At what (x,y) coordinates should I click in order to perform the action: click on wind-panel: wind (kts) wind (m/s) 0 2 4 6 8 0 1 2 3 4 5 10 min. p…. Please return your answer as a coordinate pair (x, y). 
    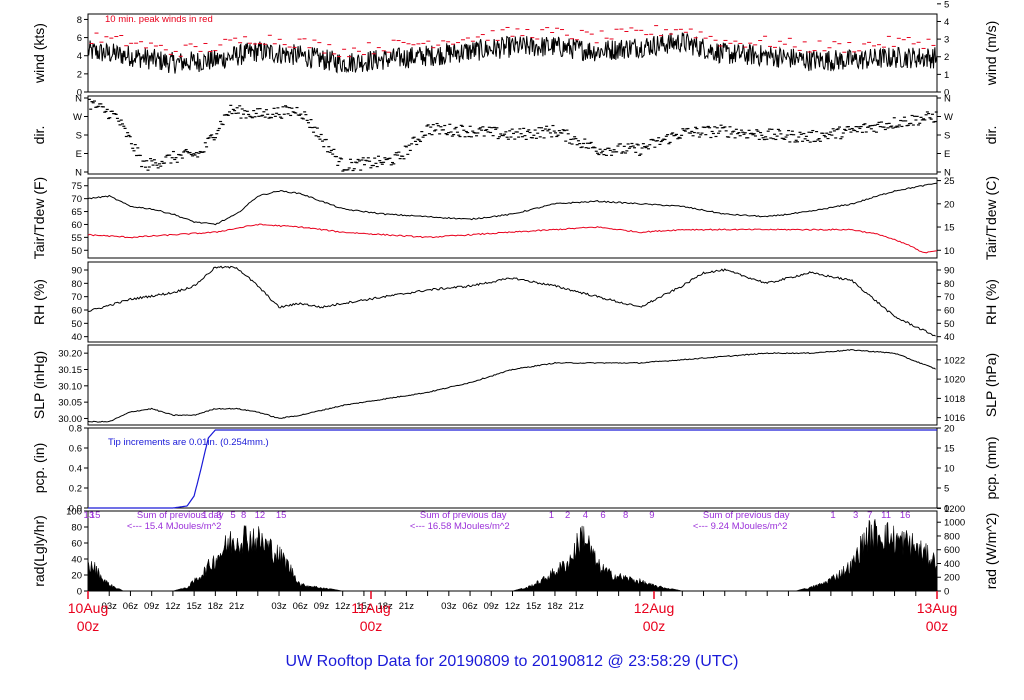
    Looking at the image, I should click on (515, 49).